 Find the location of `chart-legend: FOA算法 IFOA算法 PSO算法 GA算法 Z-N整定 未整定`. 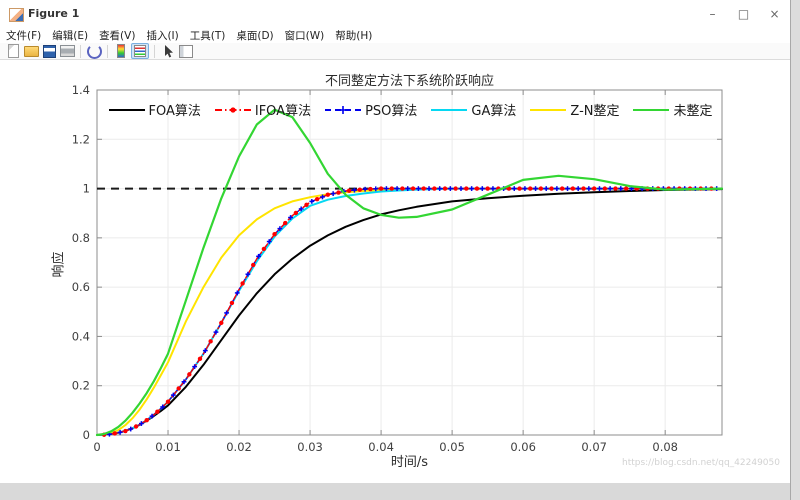

chart-legend: FOA算法 IFOA算法 PSO算法 GA算法 Z-N整定 未整定 is located at coordinates (410, 109).